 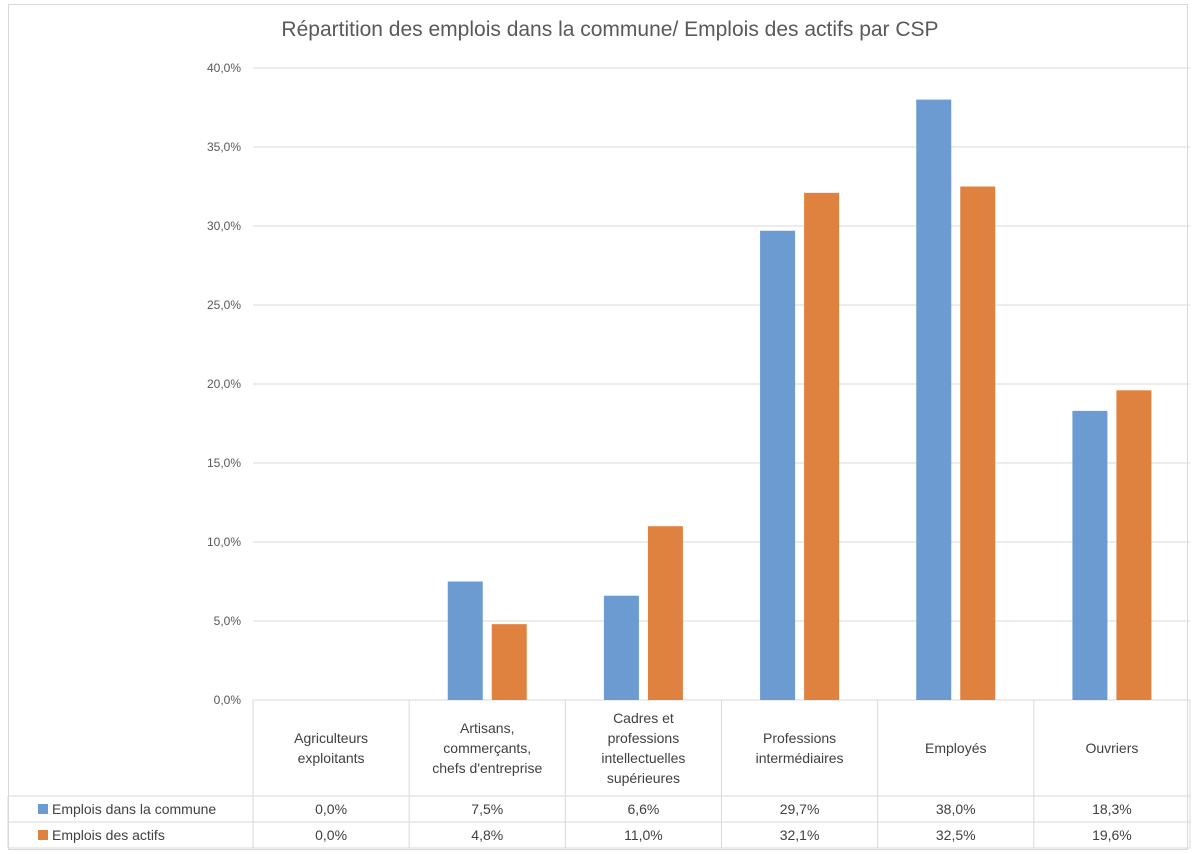 I want to click on y-tick-label: 30,0%, so click(x=224, y=226).